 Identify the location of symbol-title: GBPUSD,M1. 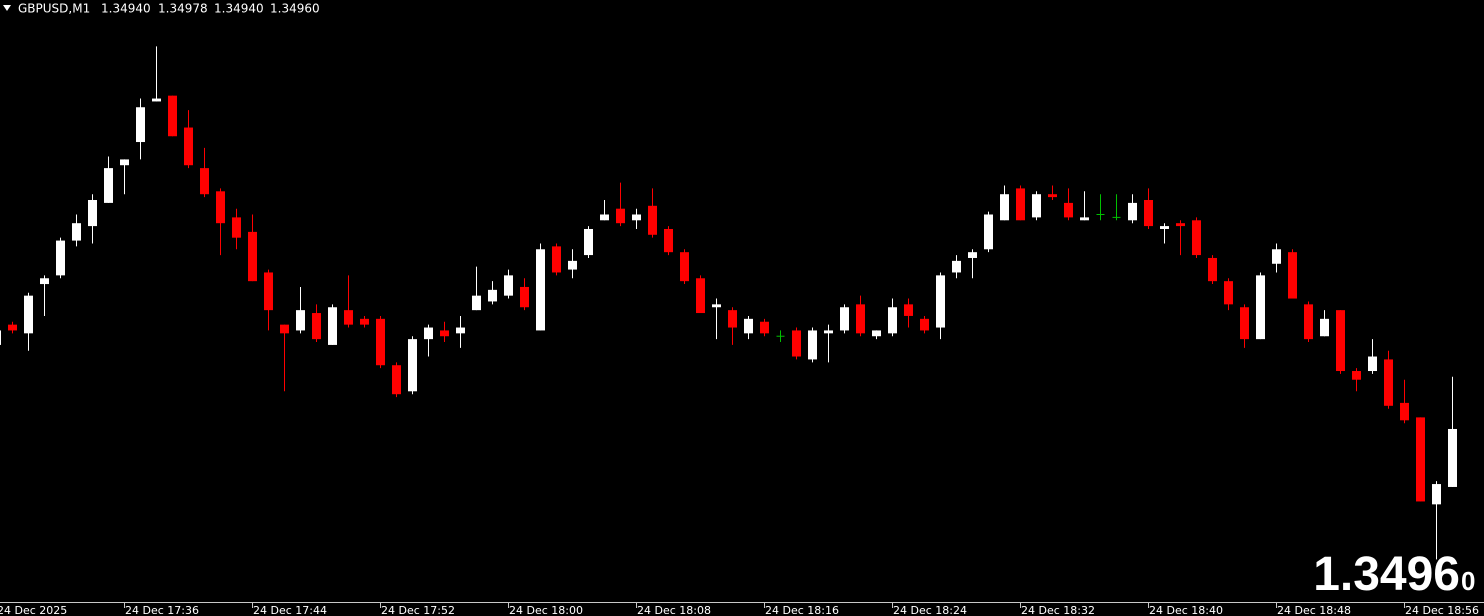
(54, 9).